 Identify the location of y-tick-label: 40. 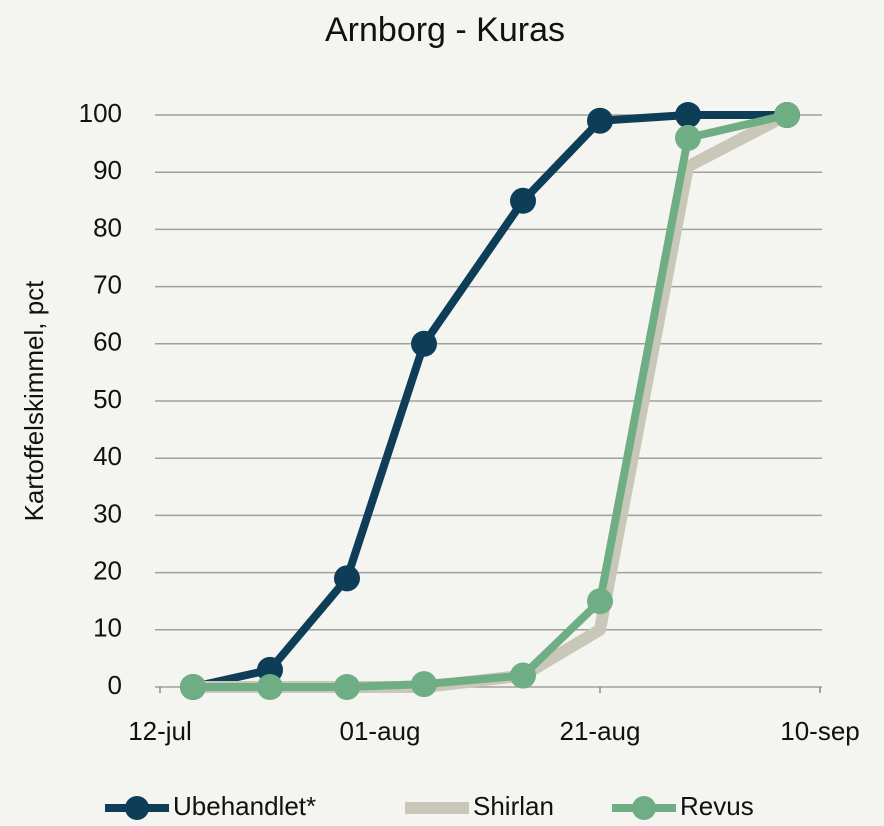
(107, 456).